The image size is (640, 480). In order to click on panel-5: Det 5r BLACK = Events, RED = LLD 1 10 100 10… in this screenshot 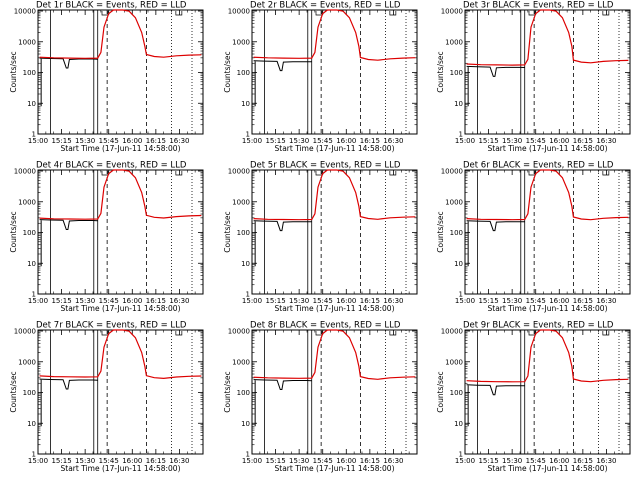, I will do `click(320, 237)`.